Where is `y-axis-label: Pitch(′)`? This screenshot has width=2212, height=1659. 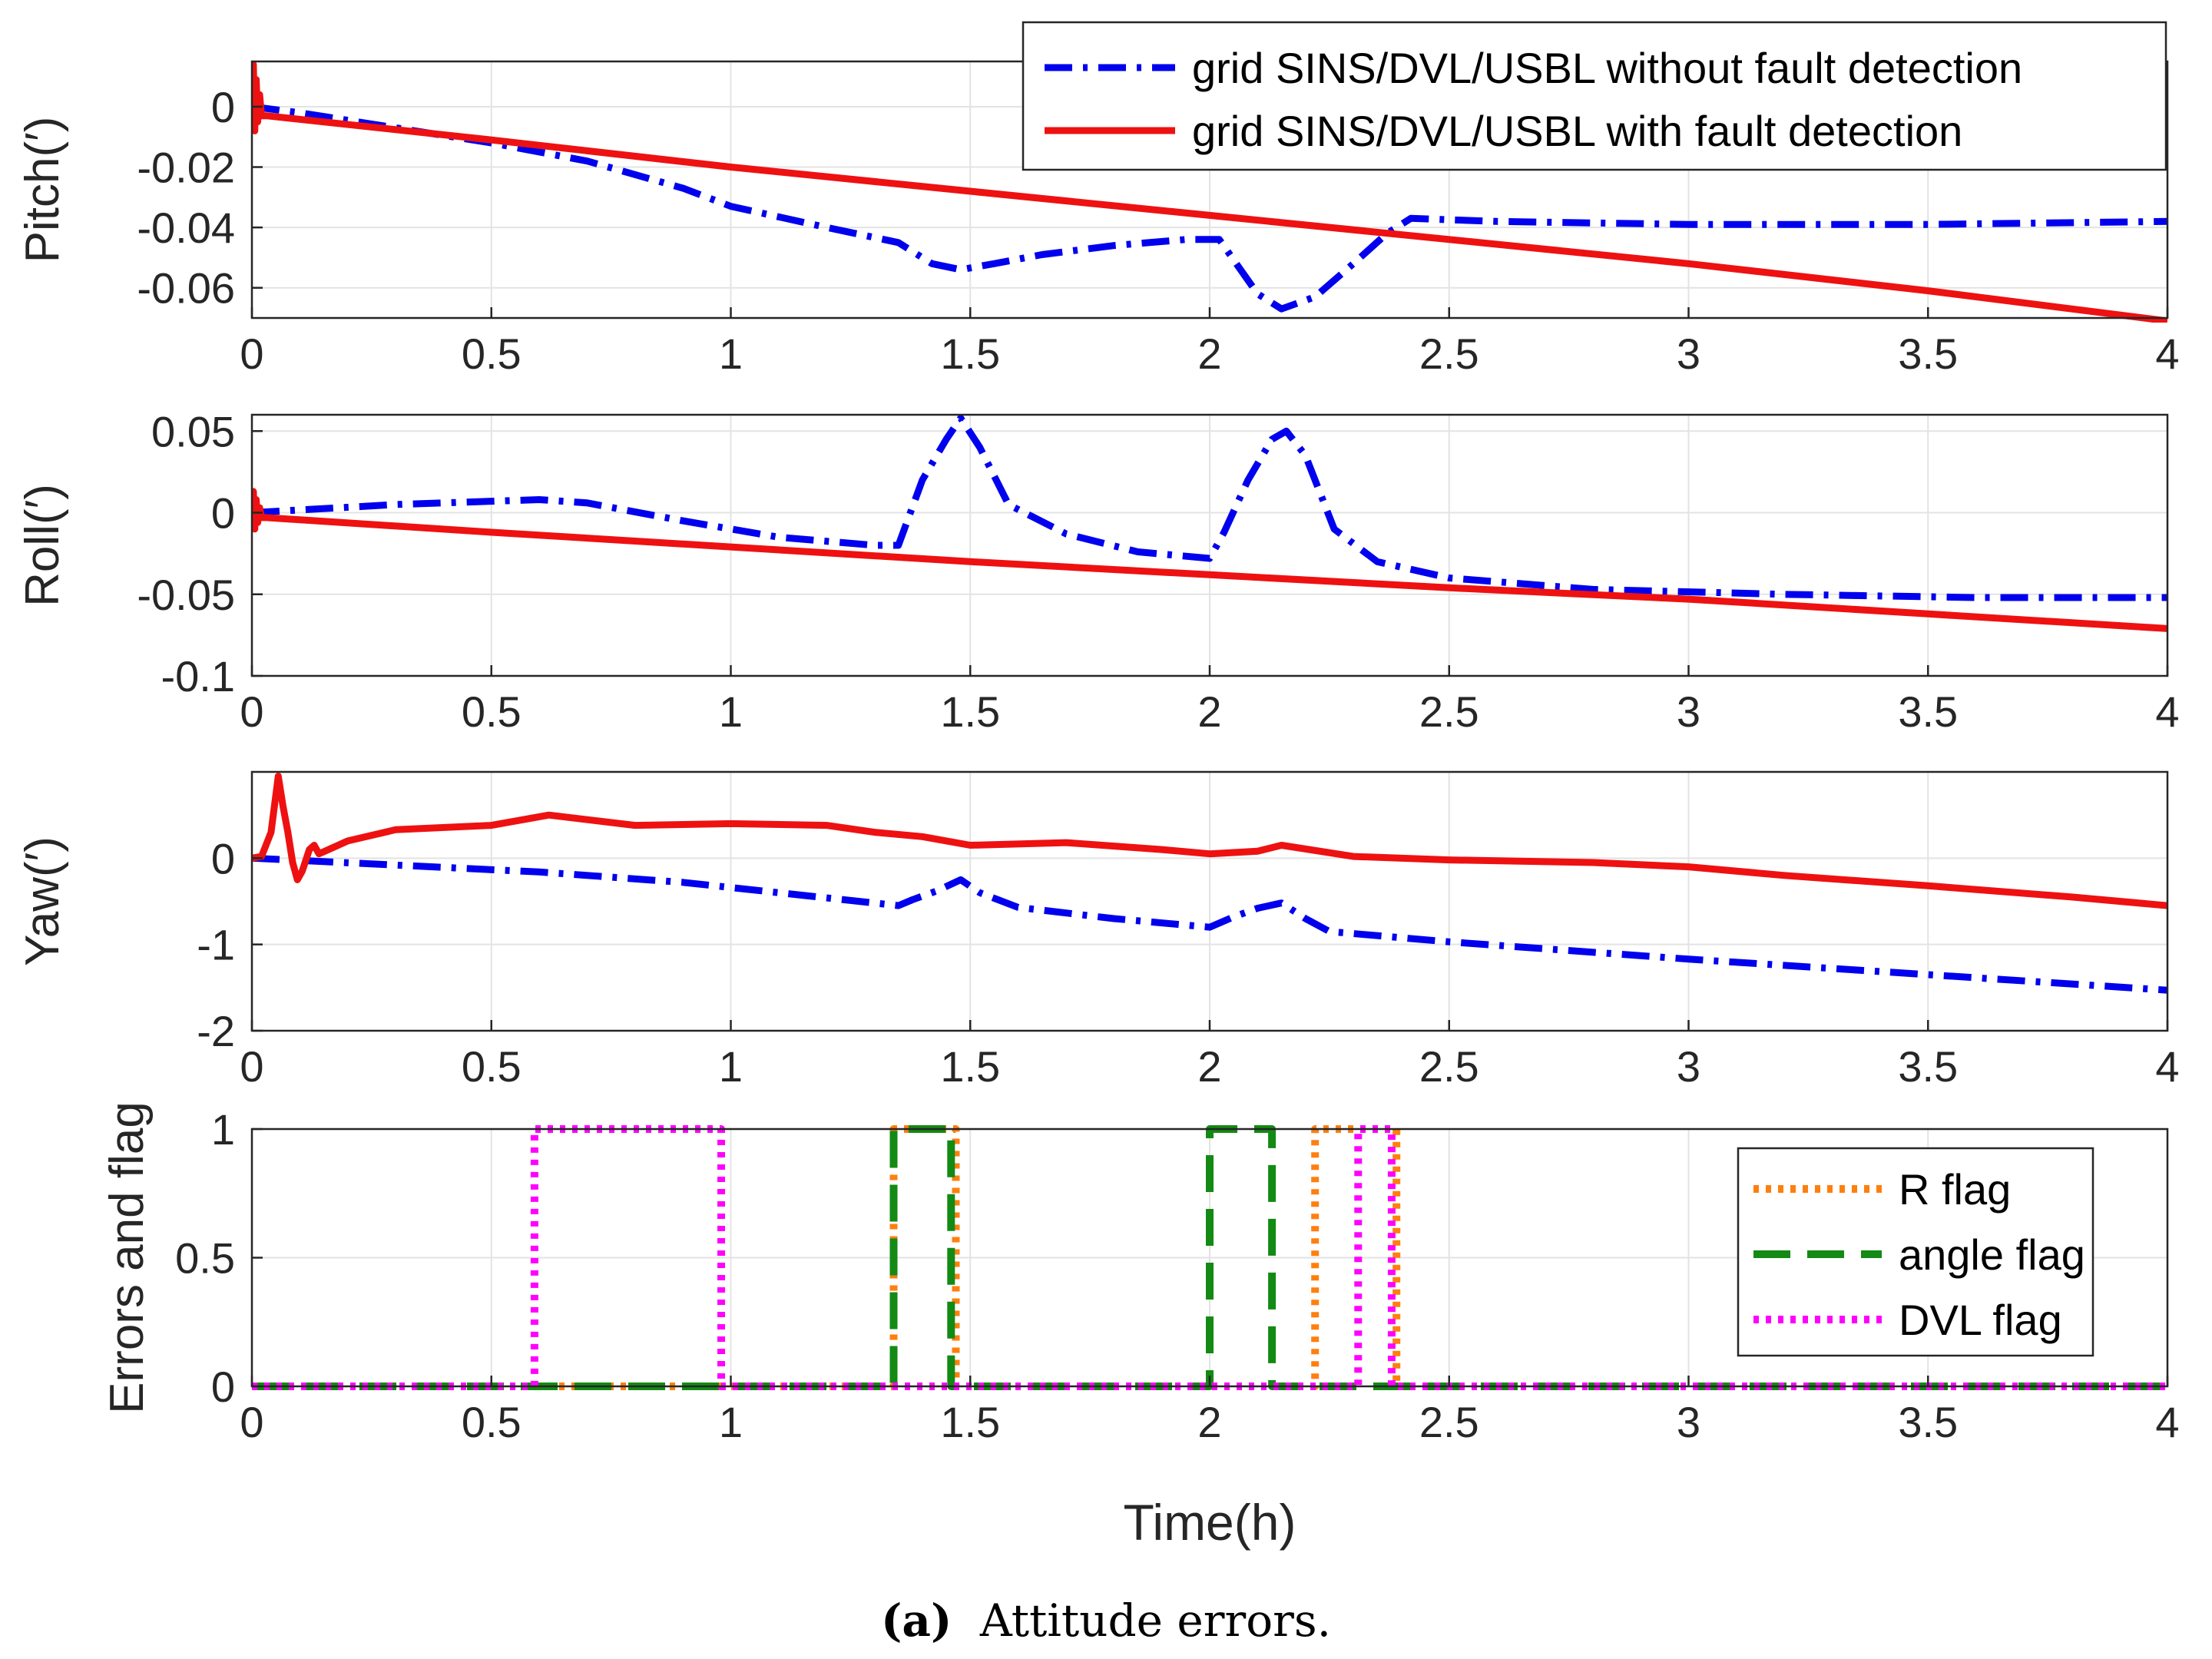 y-axis-label: Pitch(′) is located at coordinates (43, 190).